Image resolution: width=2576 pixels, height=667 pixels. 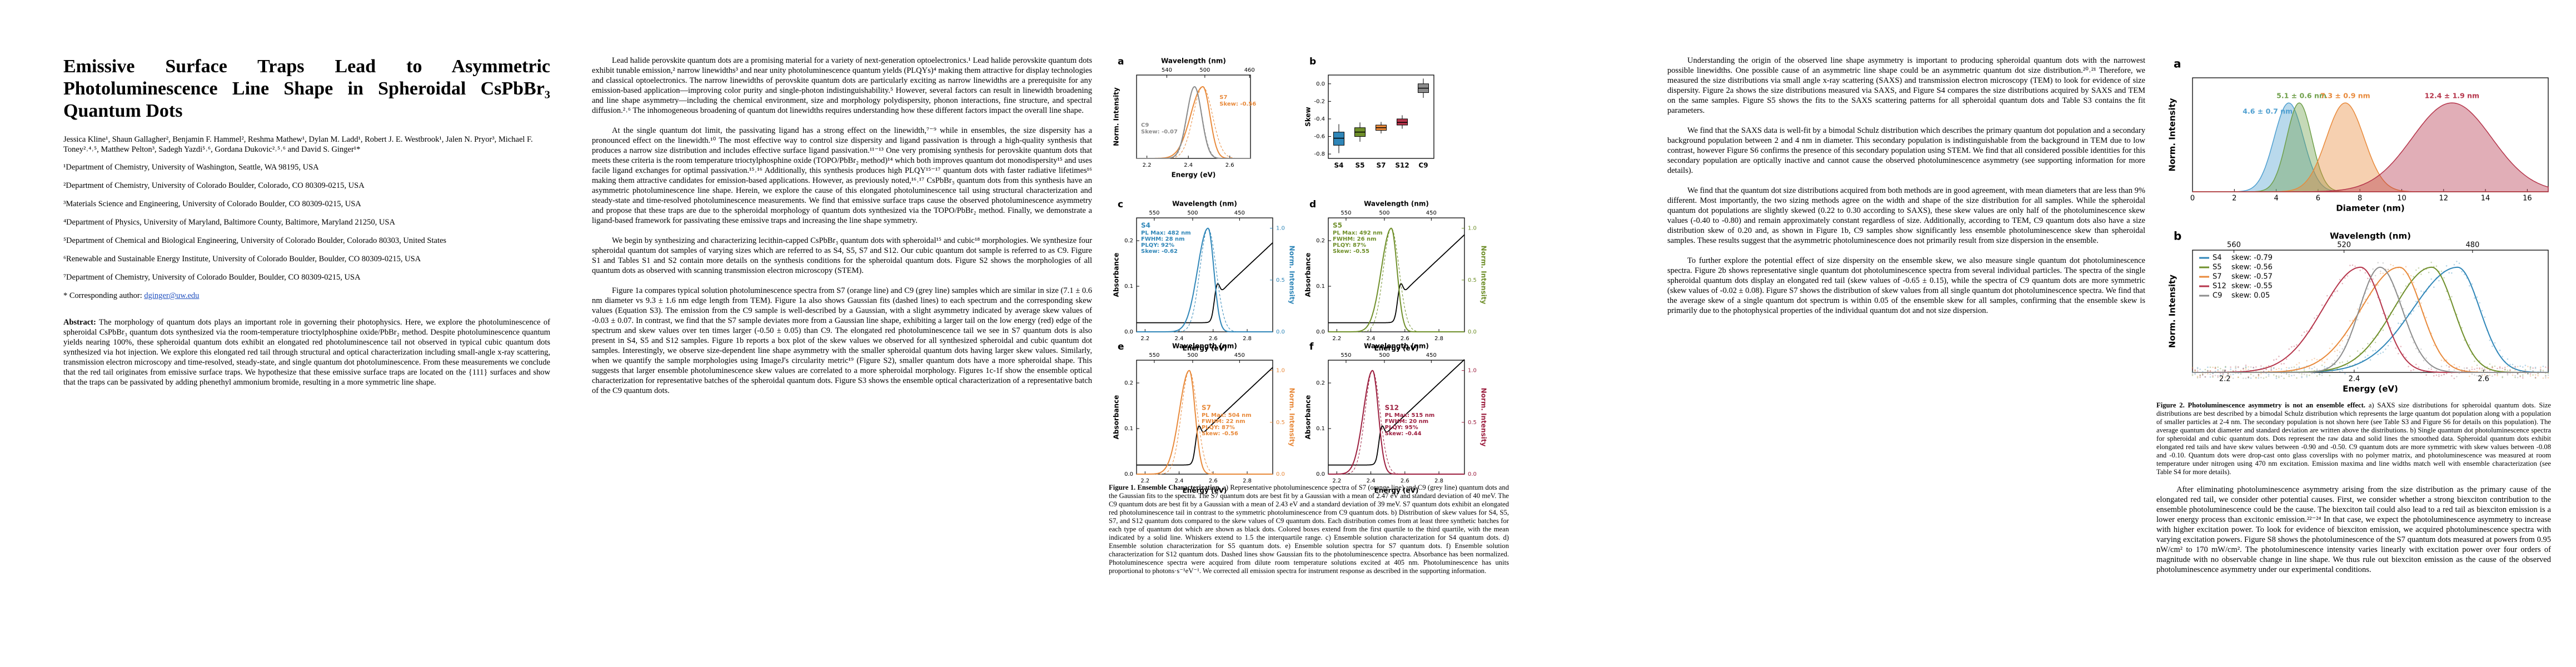 What do you see at coordinates (1167, 70) in the screenshot?
I see `top-tick-label: 540` at bounding box center [1167, 70].